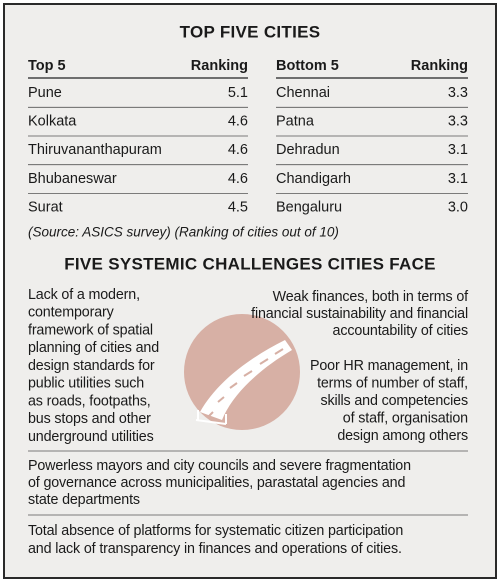 The width and height of the screenshot is (500, 582). What do you see at coordinates (91, 366) in the screenshot?
I see `challenge-line: design standards for` at bounding box center [91, 366].